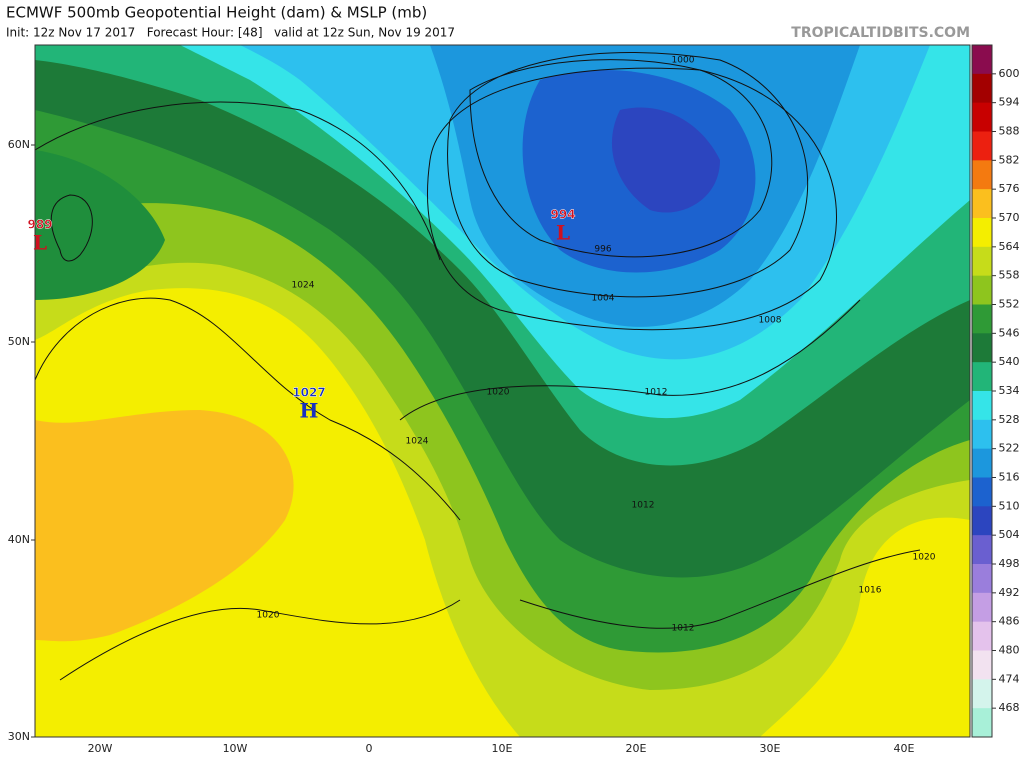  I want to click on lon-label: 0, so click(369, 748).